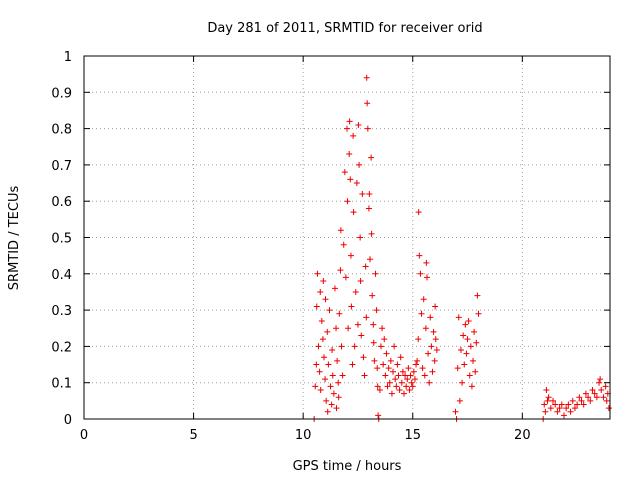 The height and width of the screenshot is (480, 640). What do you see at coordinates (347, 466) in the screenshot?
I see `x-axis-label: GPS time / hours` at bounding box center [347, 466].